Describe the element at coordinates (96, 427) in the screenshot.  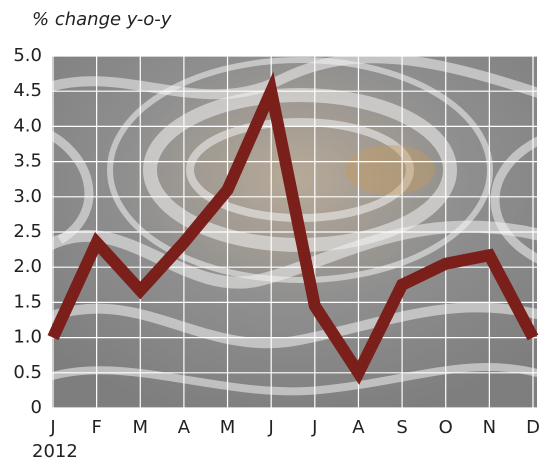
I see `x-tick-label: F` at that location.